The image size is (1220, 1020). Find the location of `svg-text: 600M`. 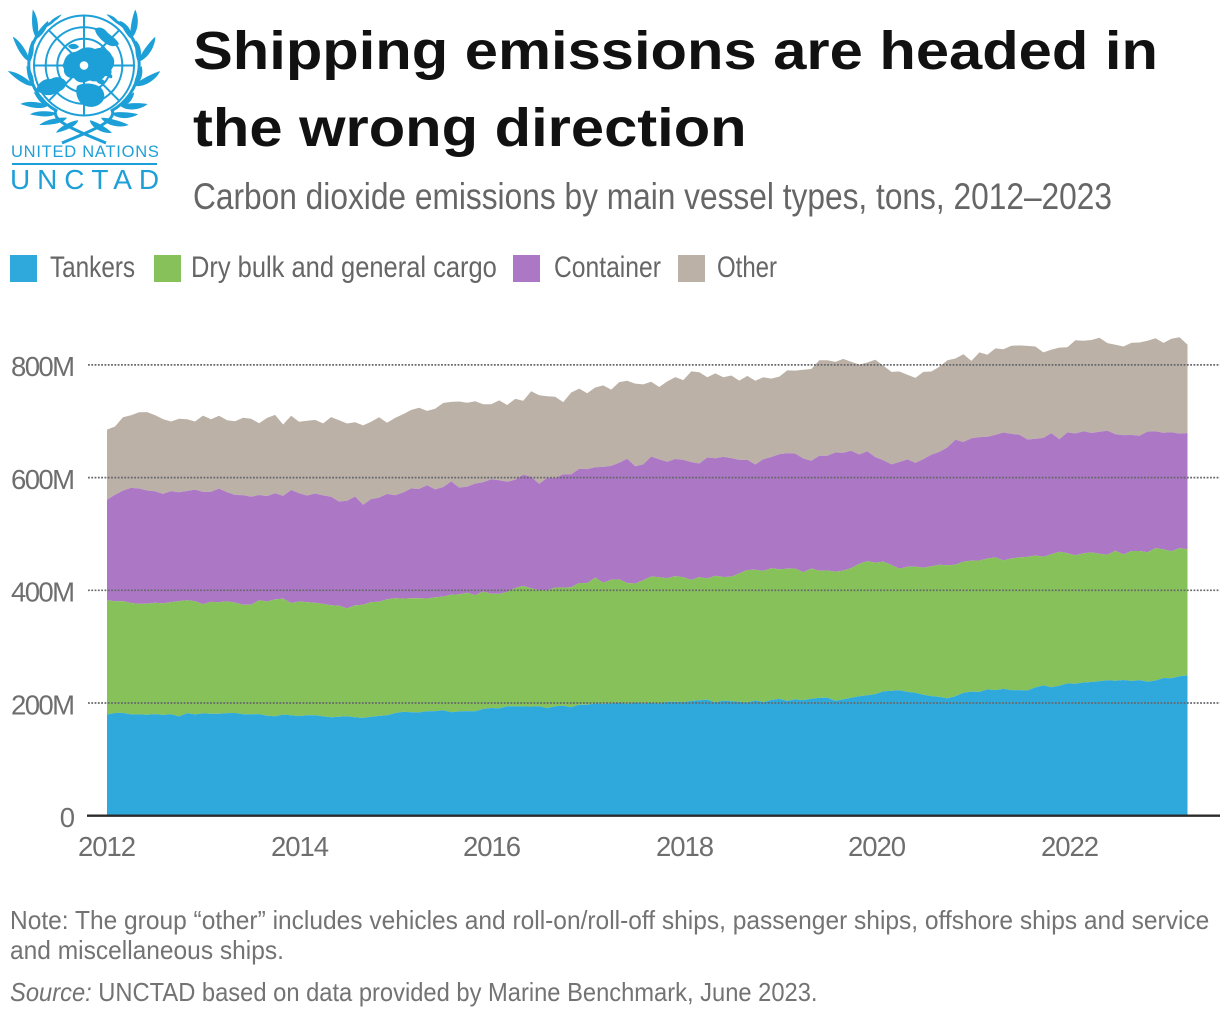

svg-text: 600M is located at coordinates (43, 479).